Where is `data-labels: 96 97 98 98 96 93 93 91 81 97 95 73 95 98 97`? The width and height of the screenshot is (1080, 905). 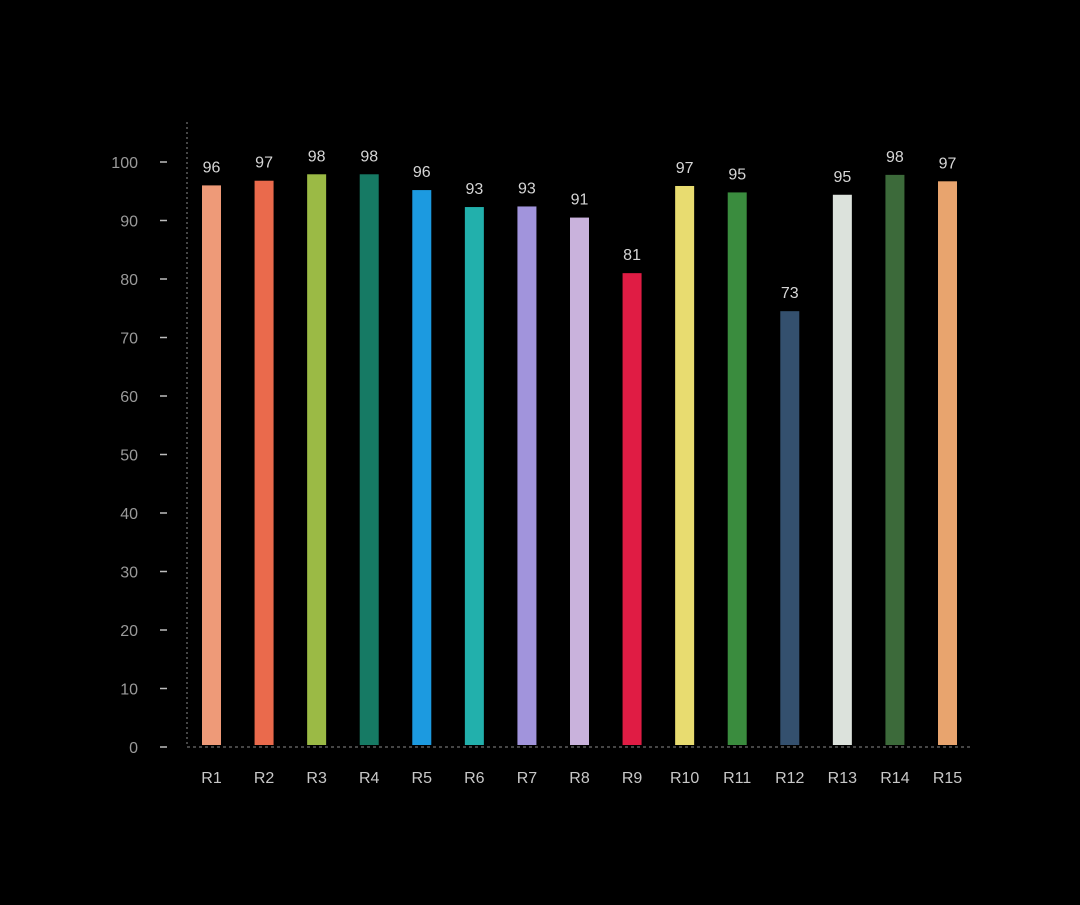
data-labels: 96 97 98 98 96 93 93 91 81 97 95 73 95 98 97 is located at coordinates (580, 225).